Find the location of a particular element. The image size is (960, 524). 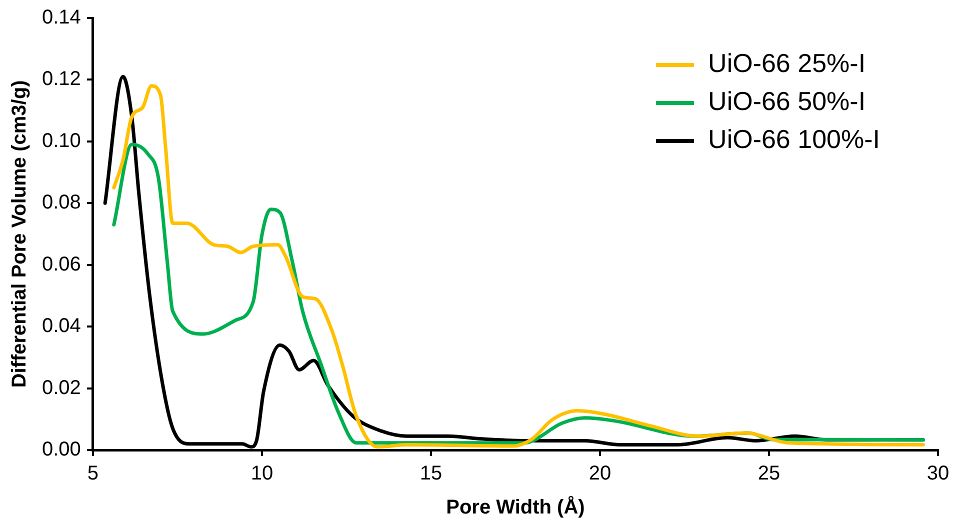

legend-label: UiO-66 25%-I is located at coordinates (787, 63).